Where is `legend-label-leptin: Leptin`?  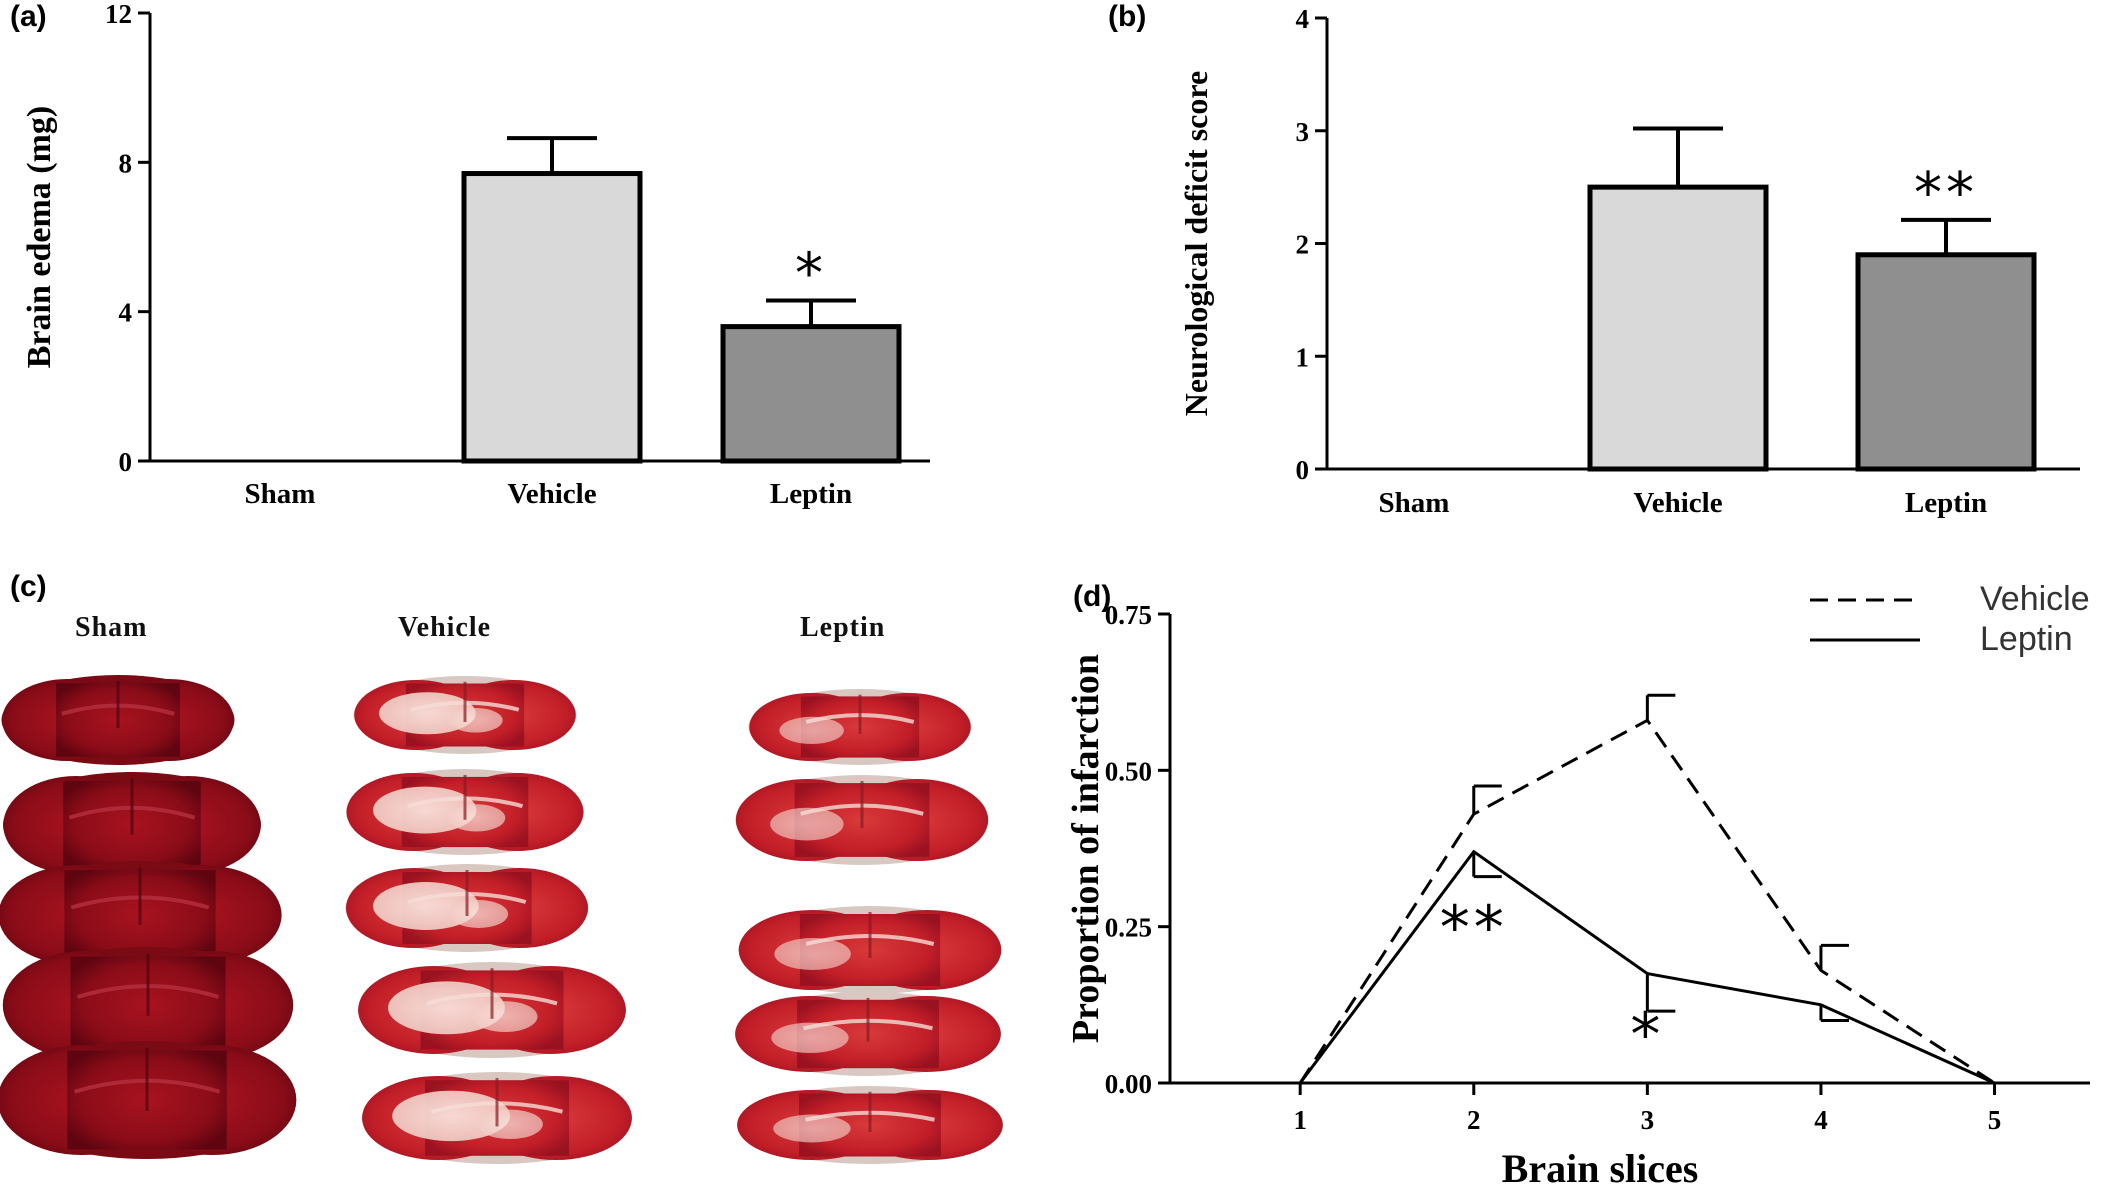 legend-label-leptin: Leptin is located at coordinates (2026, 639).